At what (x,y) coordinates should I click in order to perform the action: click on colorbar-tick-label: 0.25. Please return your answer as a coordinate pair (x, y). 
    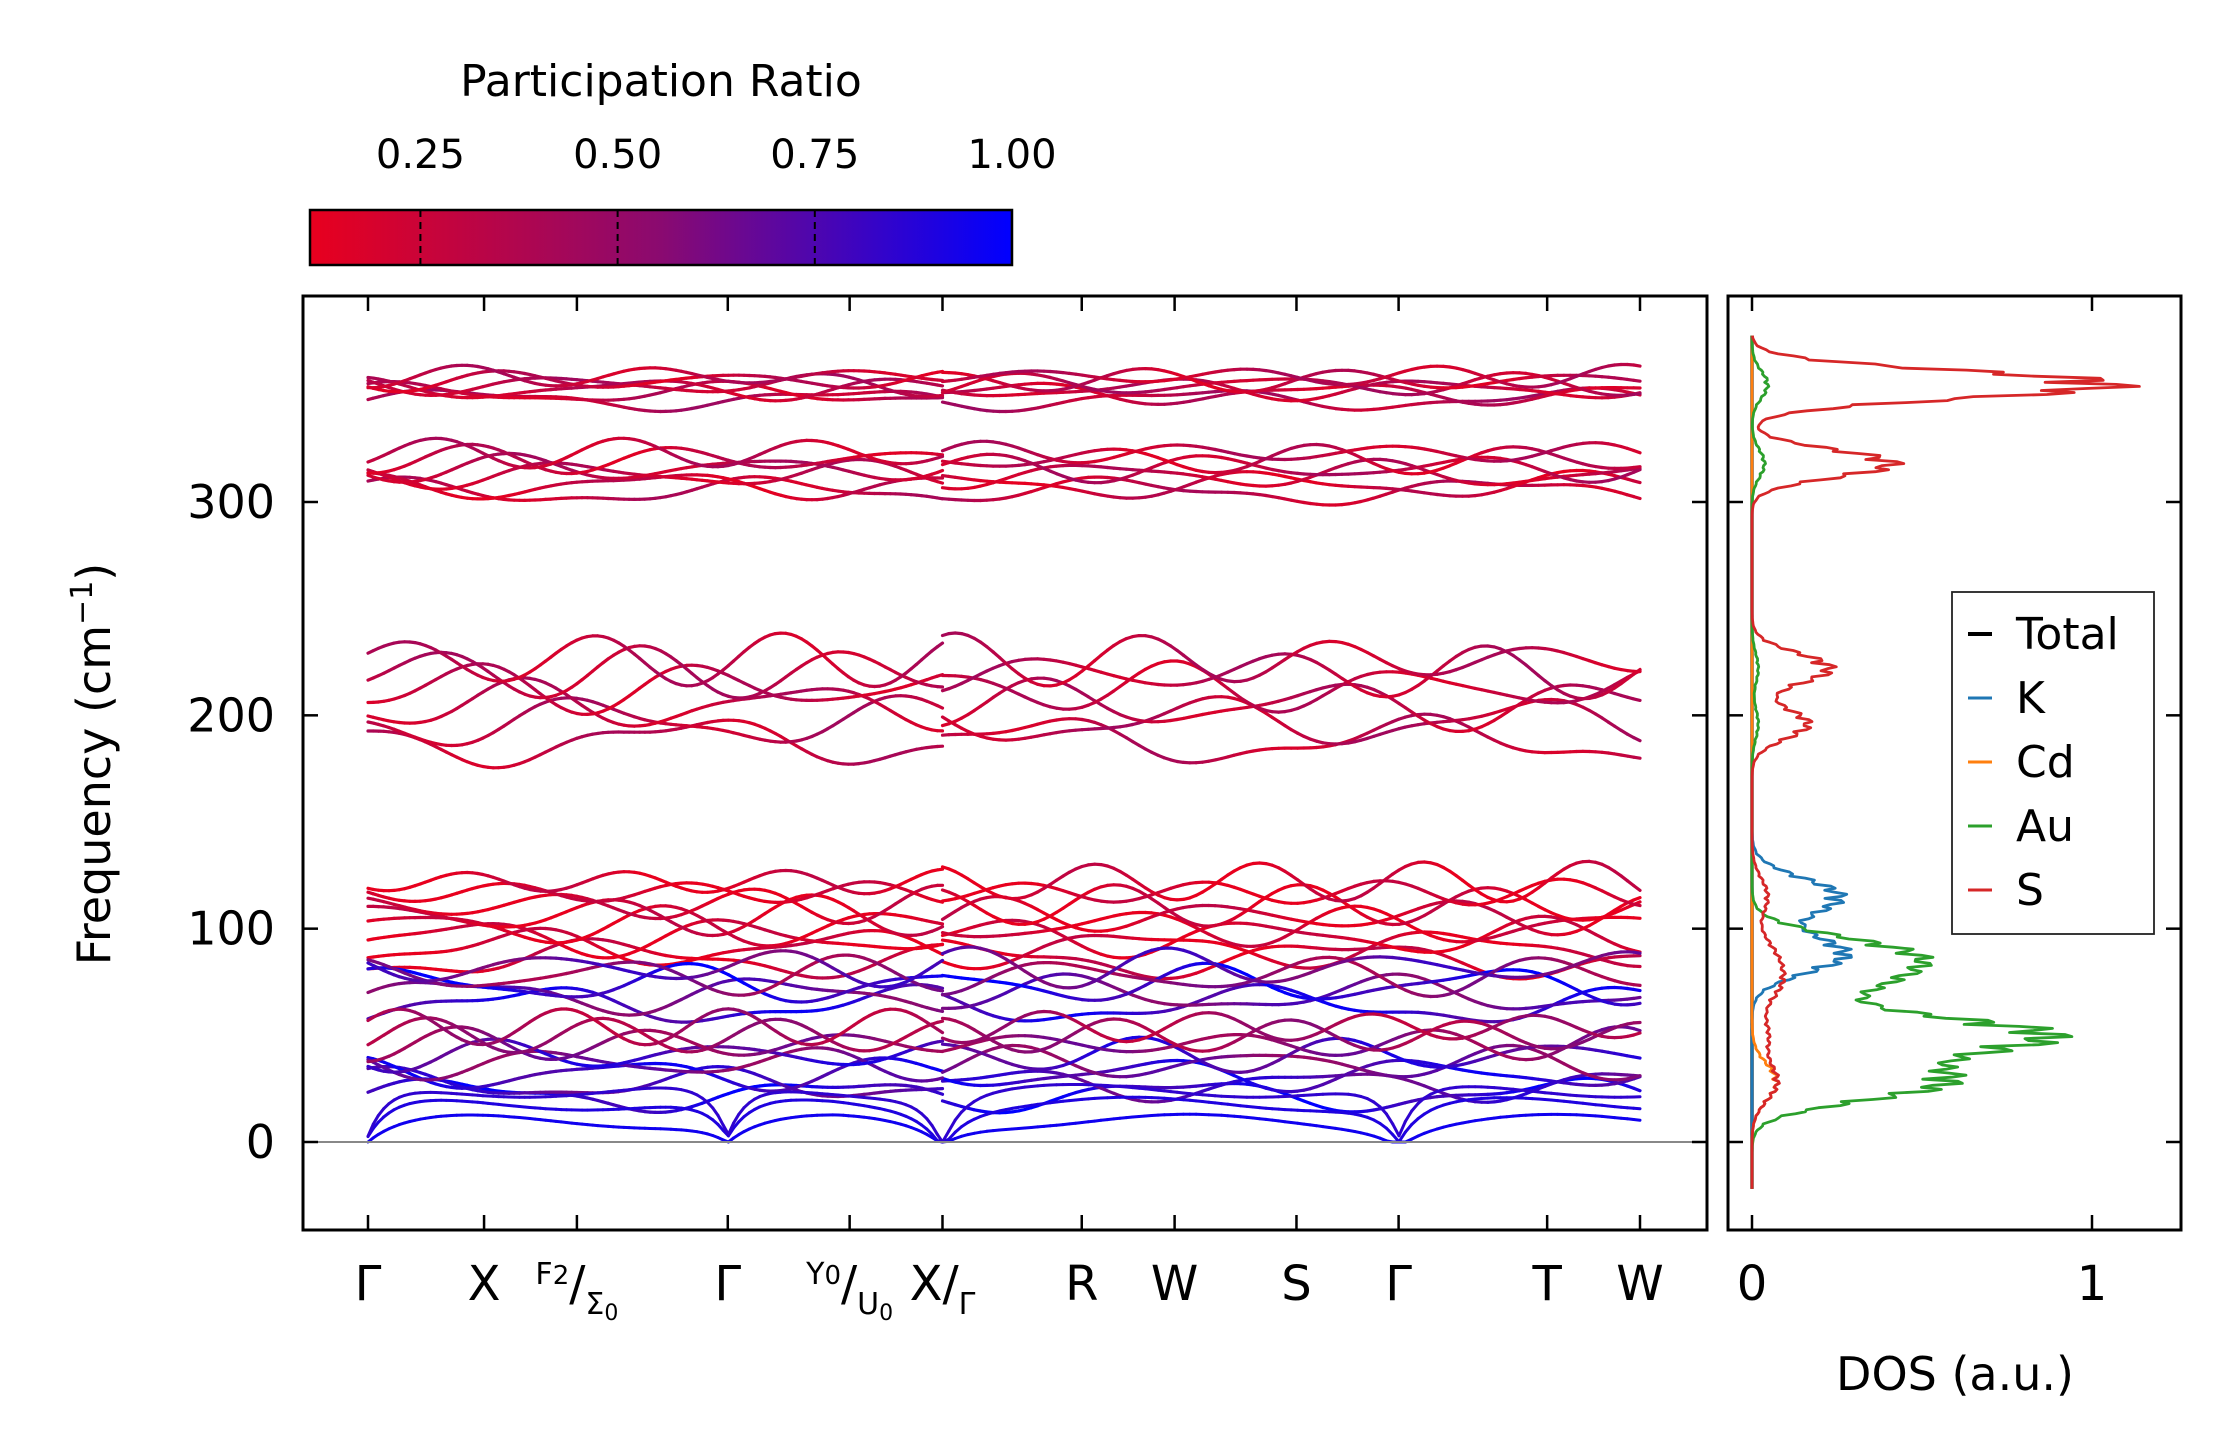
    Looking at the image, I should click on (420, 155).